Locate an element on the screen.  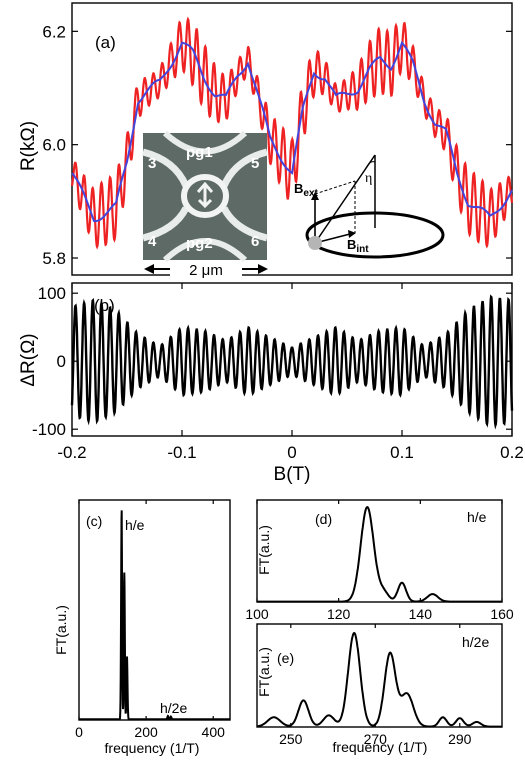
scale-bar-label-bg is located at coordinates (206, 269).